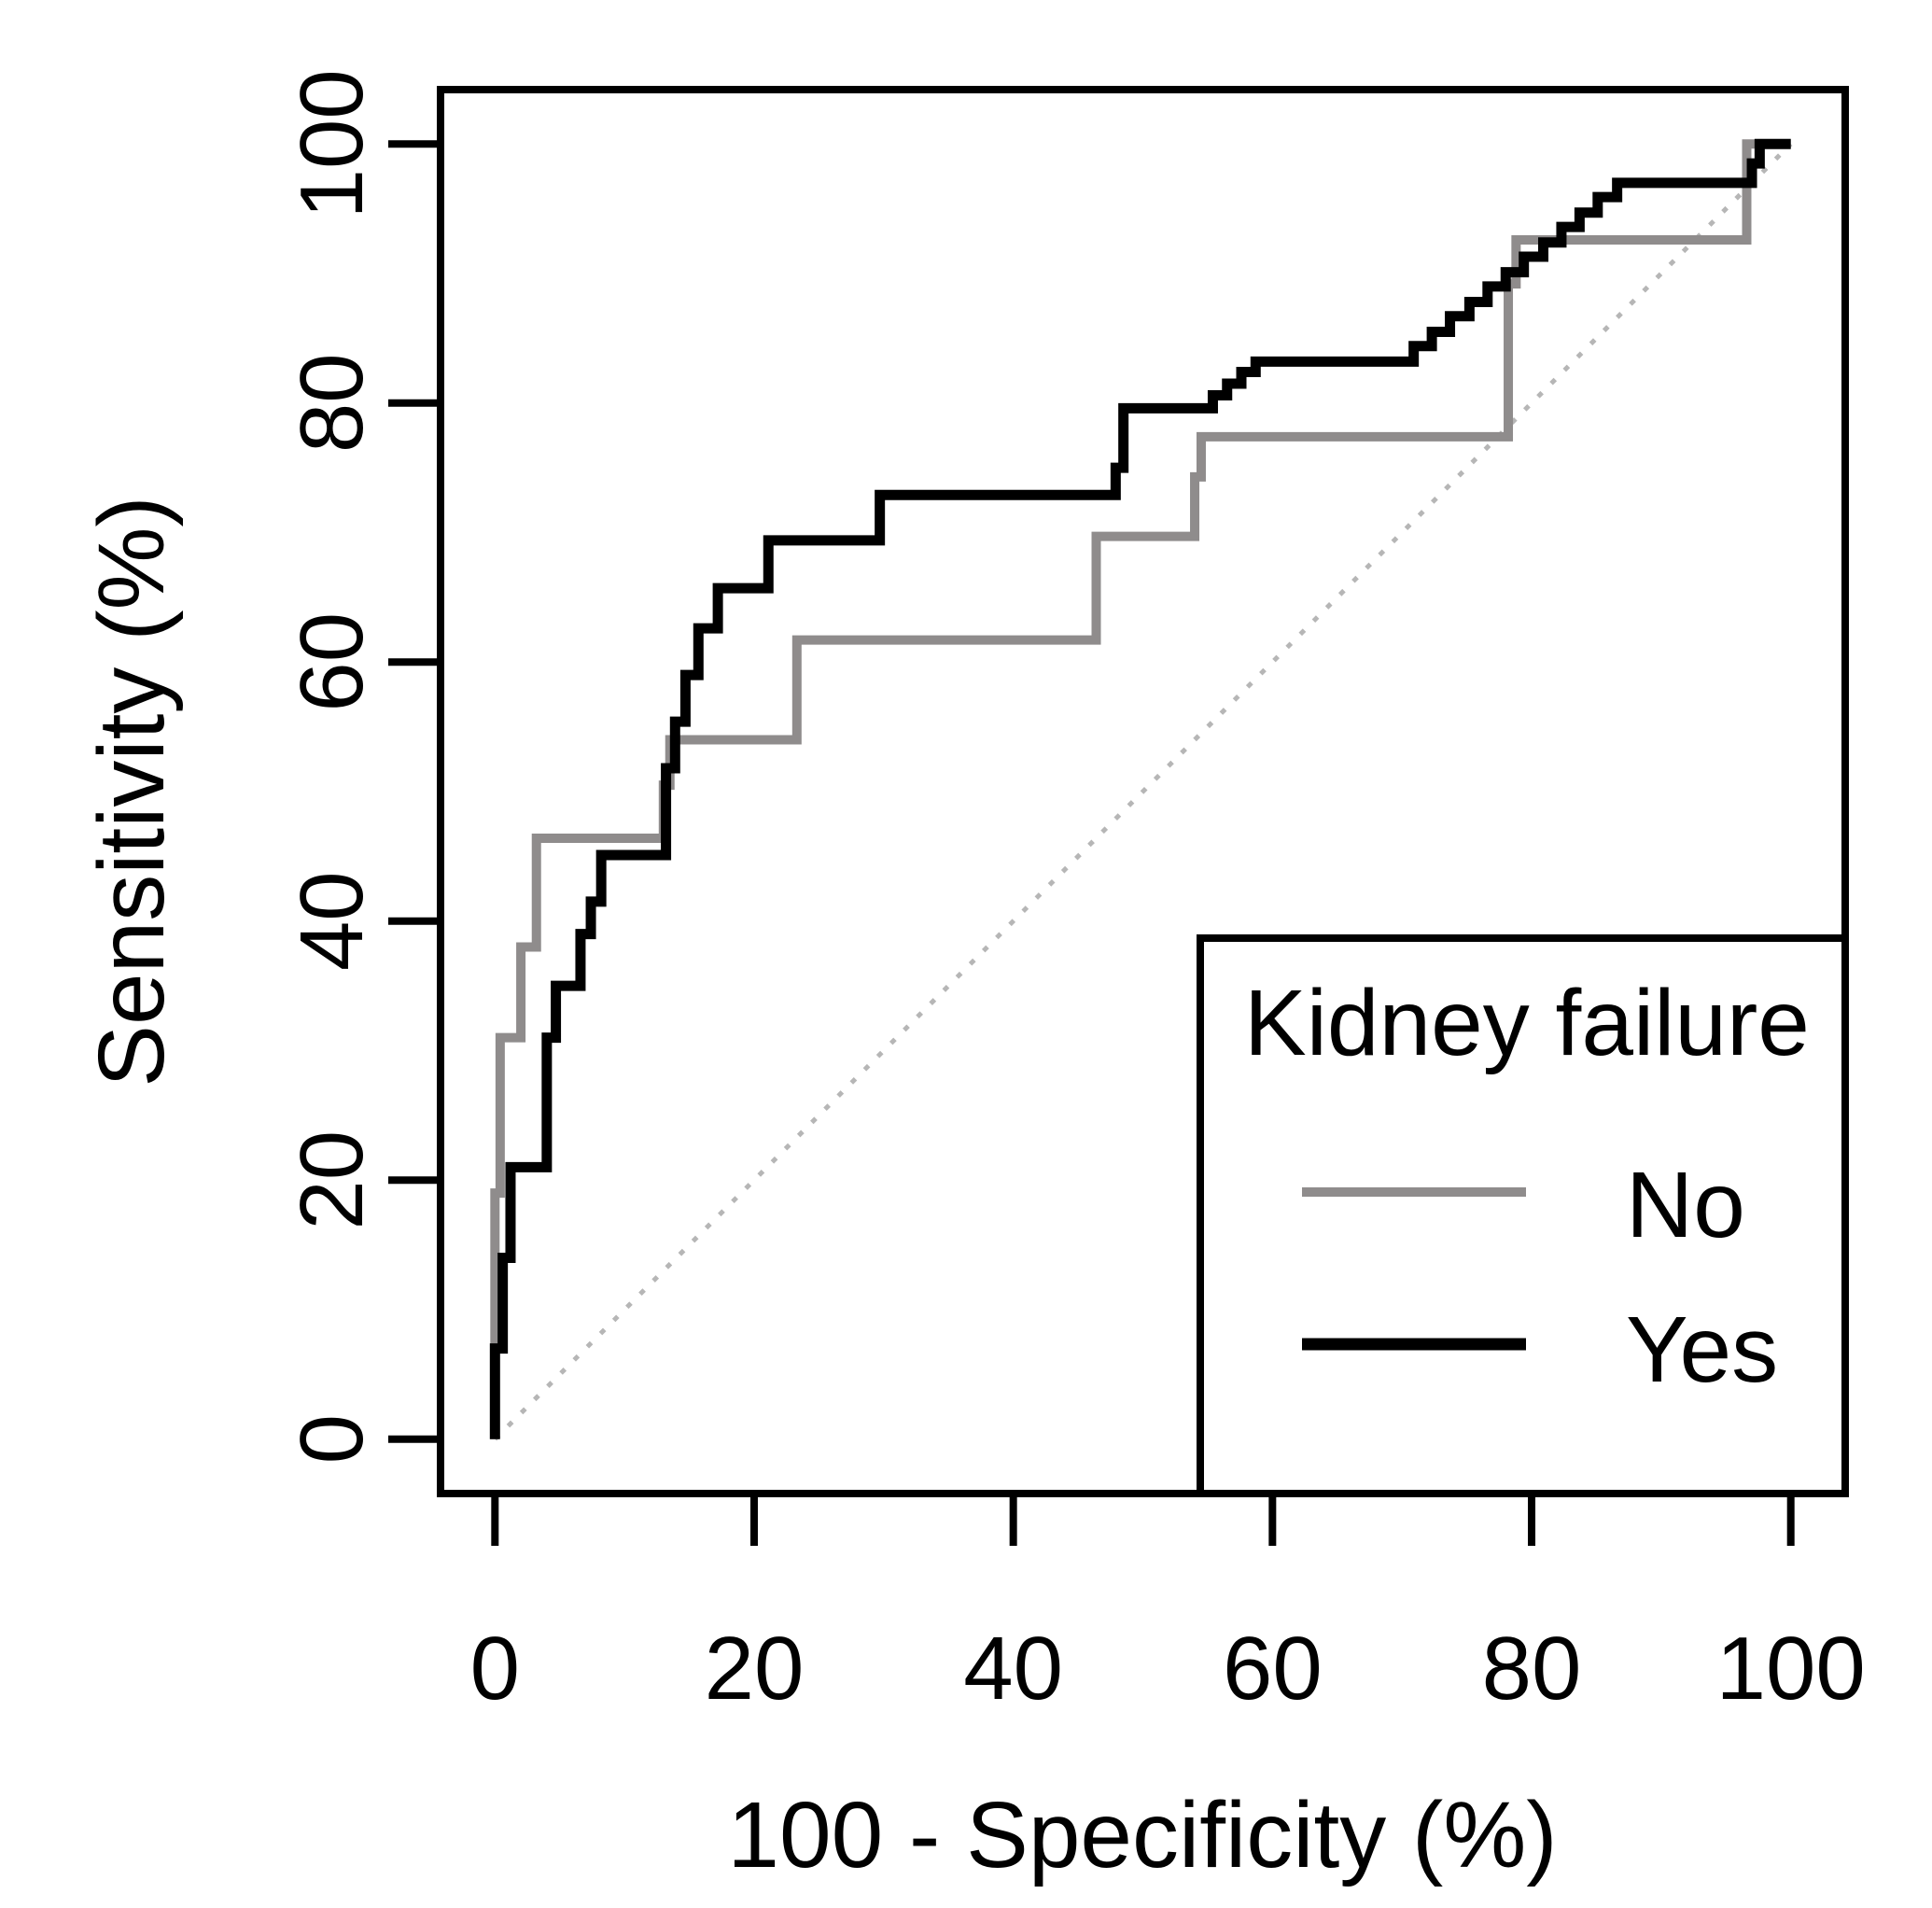 Image resolution: width=1932 pixels, height=1908 pixels. I want to click on x-tick-label: 100, so click(1791, 1669).